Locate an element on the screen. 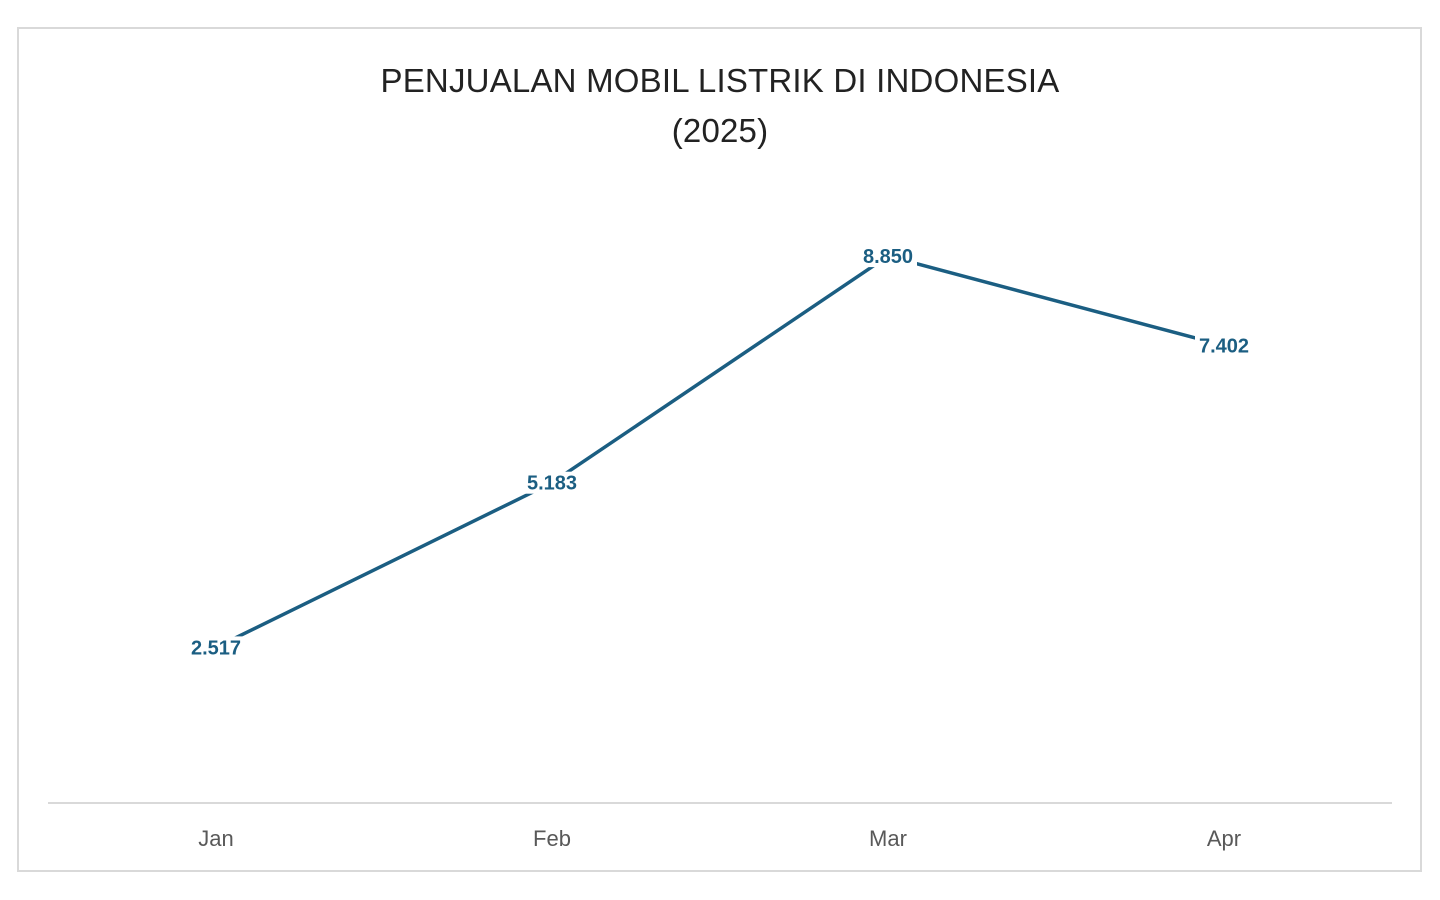 The width and height of the screenshot is (1440, 900). data-label: 5.183 is located at coordinates (552, 484).